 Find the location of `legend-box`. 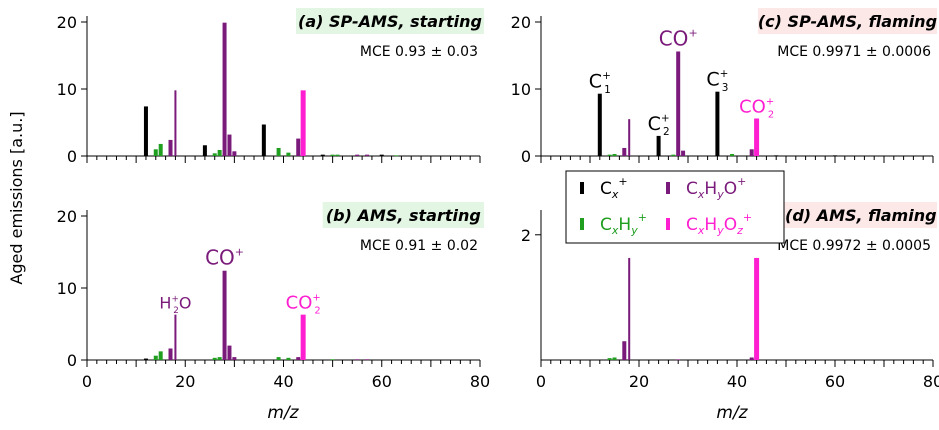

legend-box is located at coordinates (675, 207).